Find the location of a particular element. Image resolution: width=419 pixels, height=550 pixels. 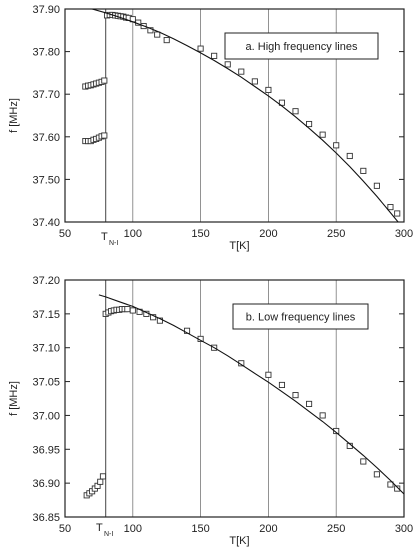

y-tick-label: 37.90 is located at coordinates (46, 10).